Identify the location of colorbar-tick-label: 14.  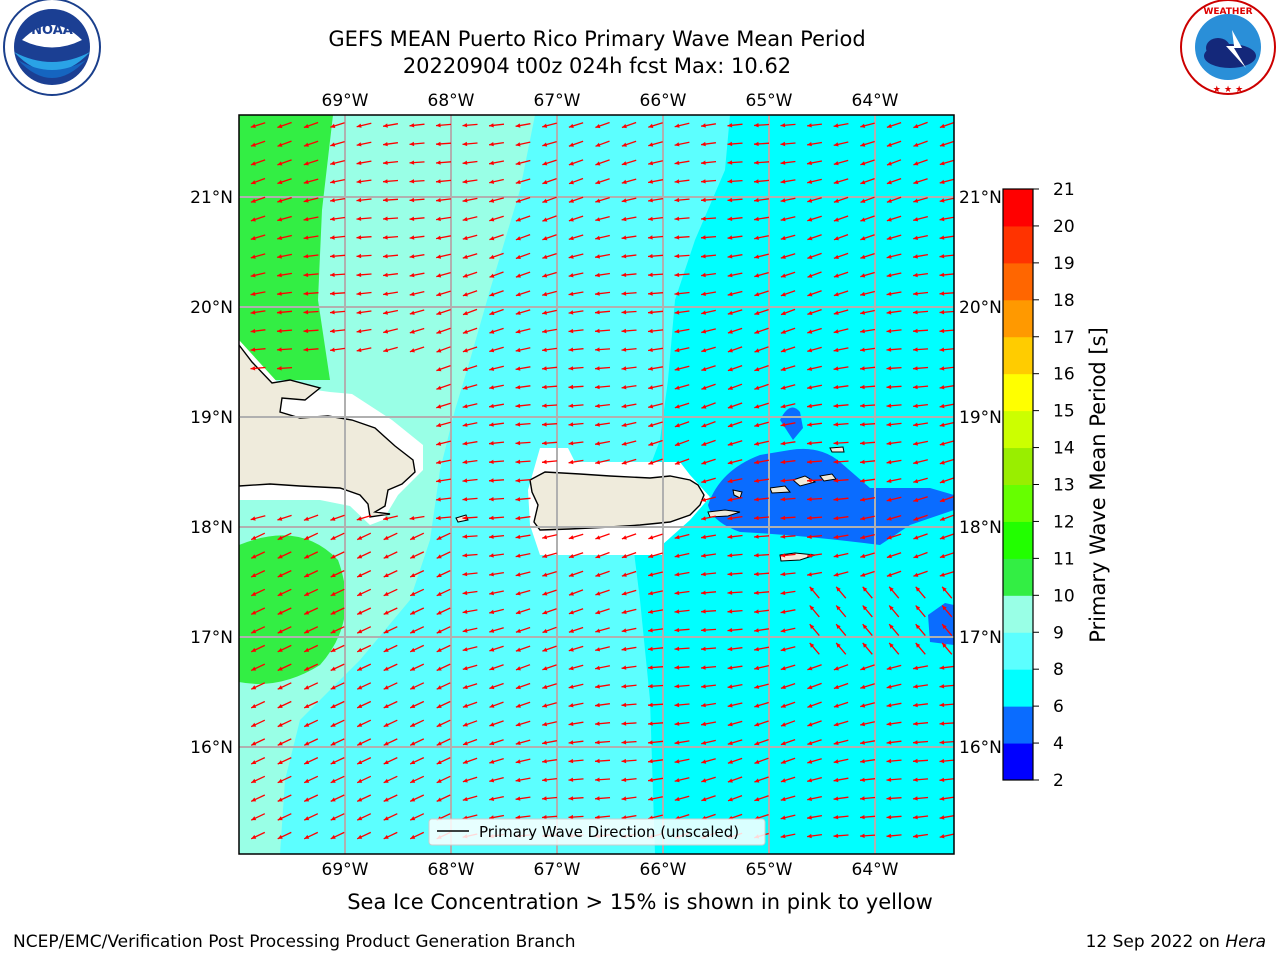
(1064, 449).